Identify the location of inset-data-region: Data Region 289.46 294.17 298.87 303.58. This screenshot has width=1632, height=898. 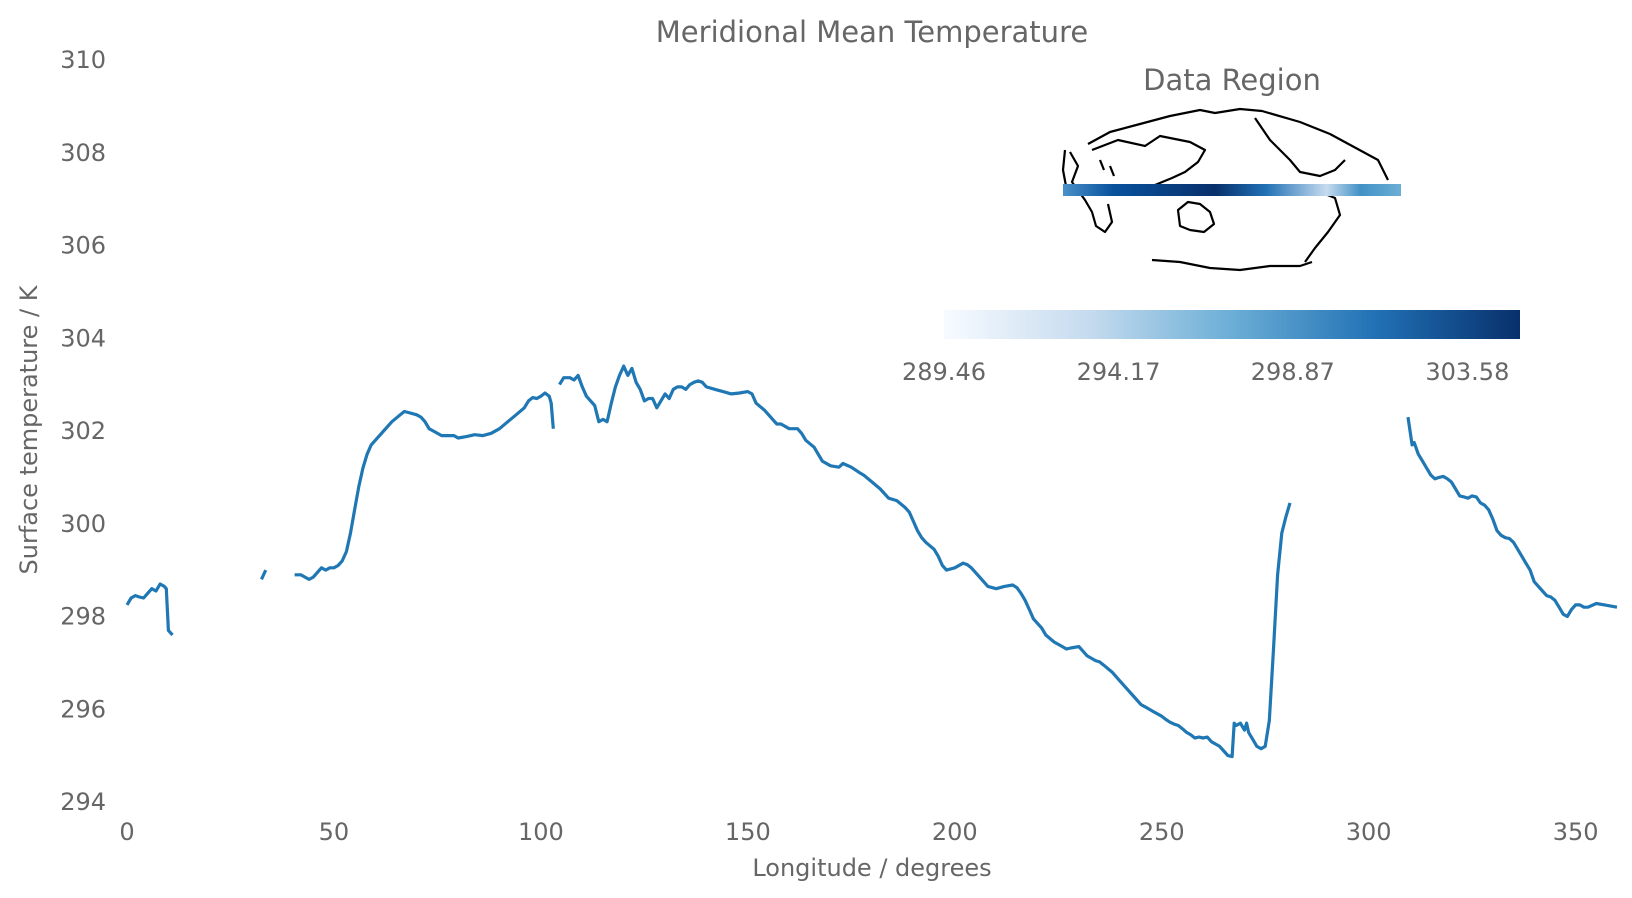
(1211, 224).